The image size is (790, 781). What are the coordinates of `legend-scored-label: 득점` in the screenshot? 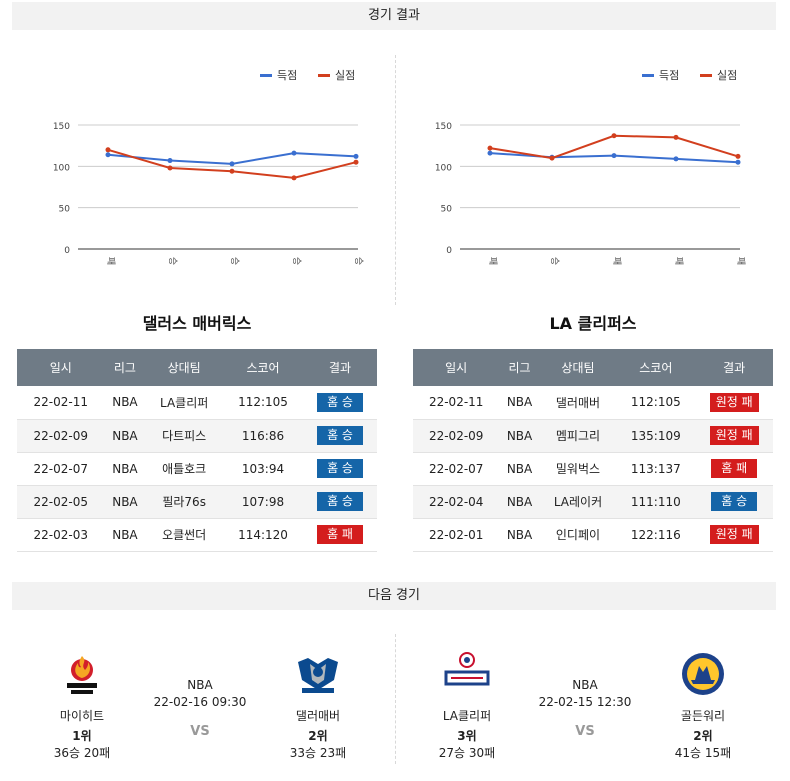 It's located at (287, 75).